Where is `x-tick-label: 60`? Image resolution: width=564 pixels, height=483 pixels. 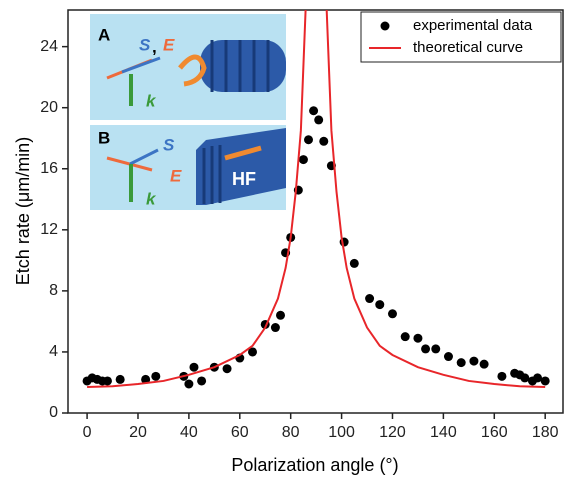 x-tick-label: 60 is located at coordinates (240, 432).